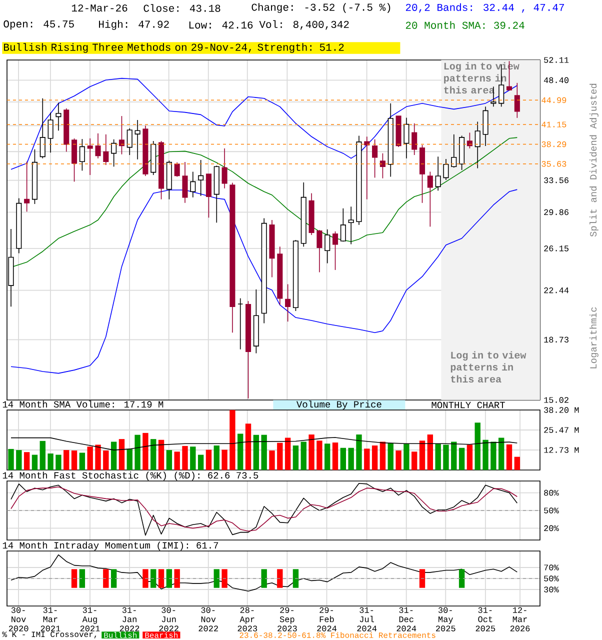 The image size is (602, 640). What do you see at coordinates (327, 619) in the screenshot?
I see `x-tick-label: 29-Feb 2024` at bounding box center [327, 619].